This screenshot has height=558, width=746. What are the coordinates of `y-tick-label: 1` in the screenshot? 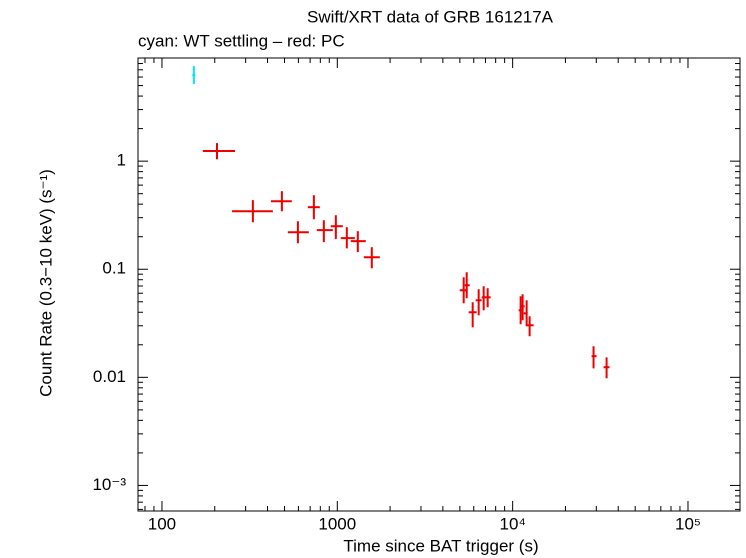 It's located at (121, 160).